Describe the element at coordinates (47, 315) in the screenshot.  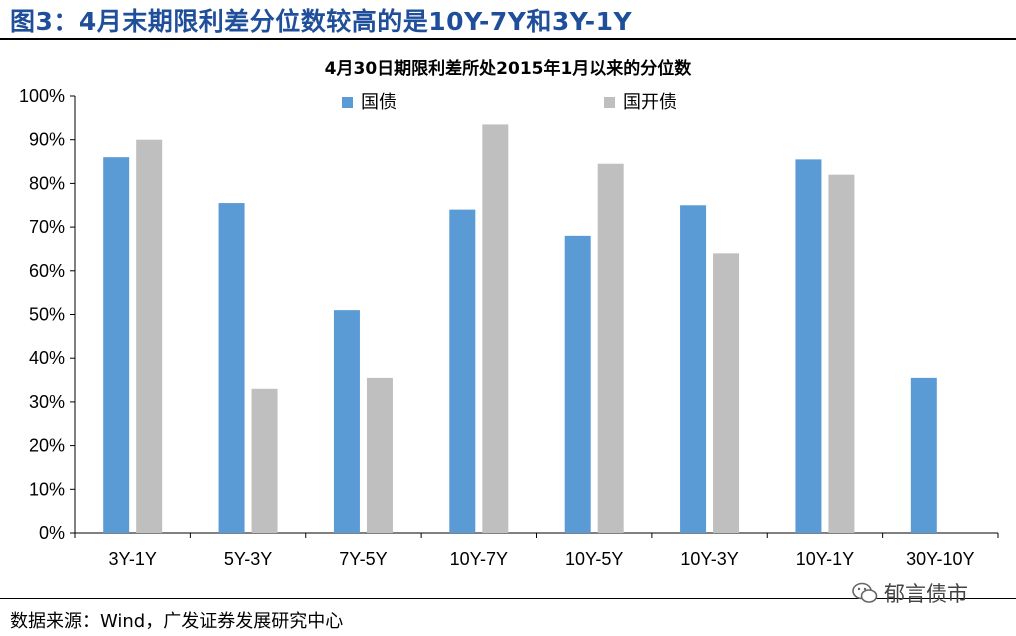
I see `y-tick-label: 50%` at that location.